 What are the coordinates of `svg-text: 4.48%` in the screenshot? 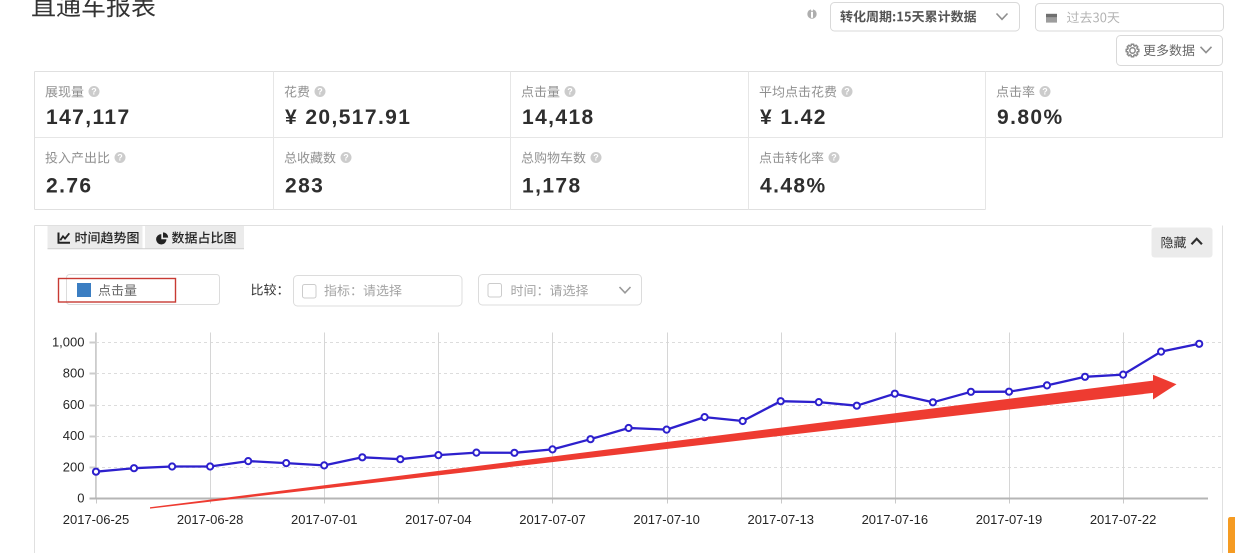 It's located at (793, 186).